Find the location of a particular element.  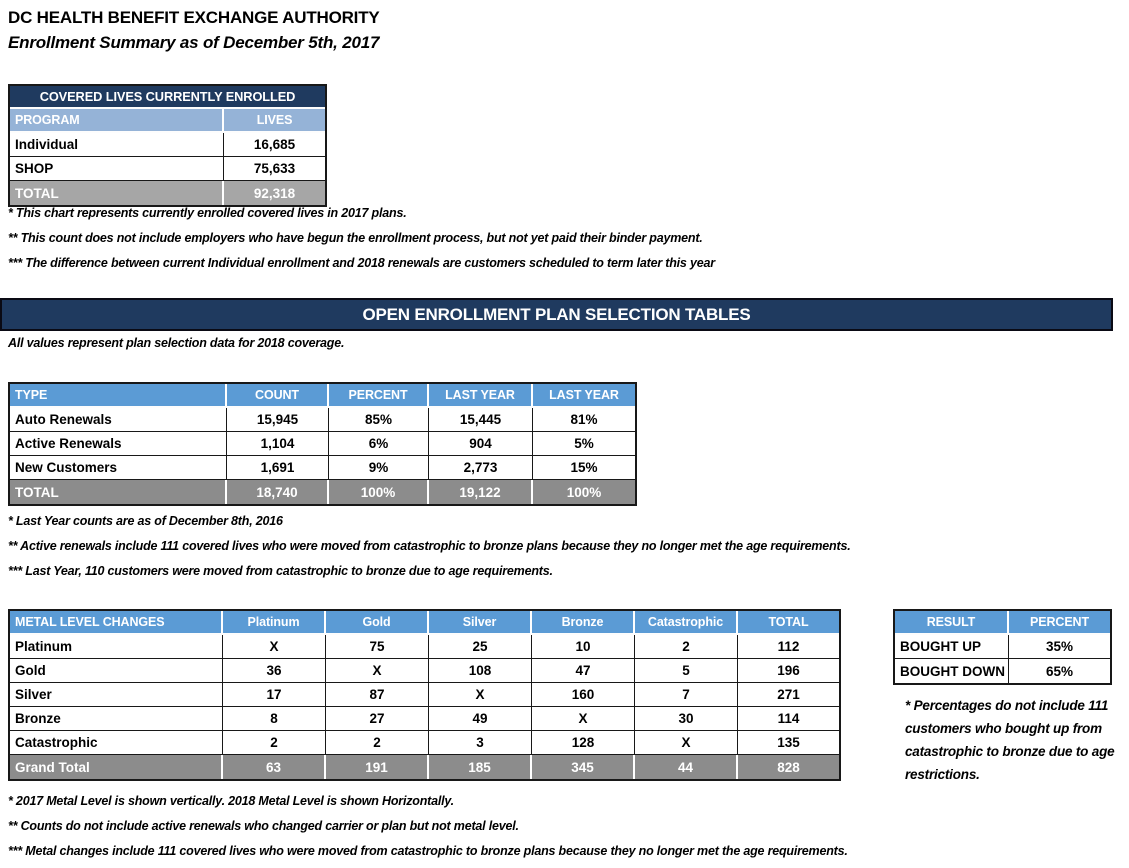

table-cell: 185 is located at coordinates (480, 767).